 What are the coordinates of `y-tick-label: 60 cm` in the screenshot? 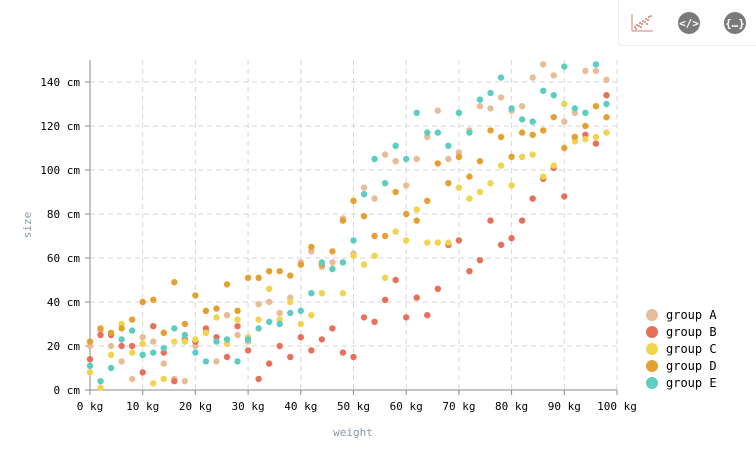 It's located at (63, 258).